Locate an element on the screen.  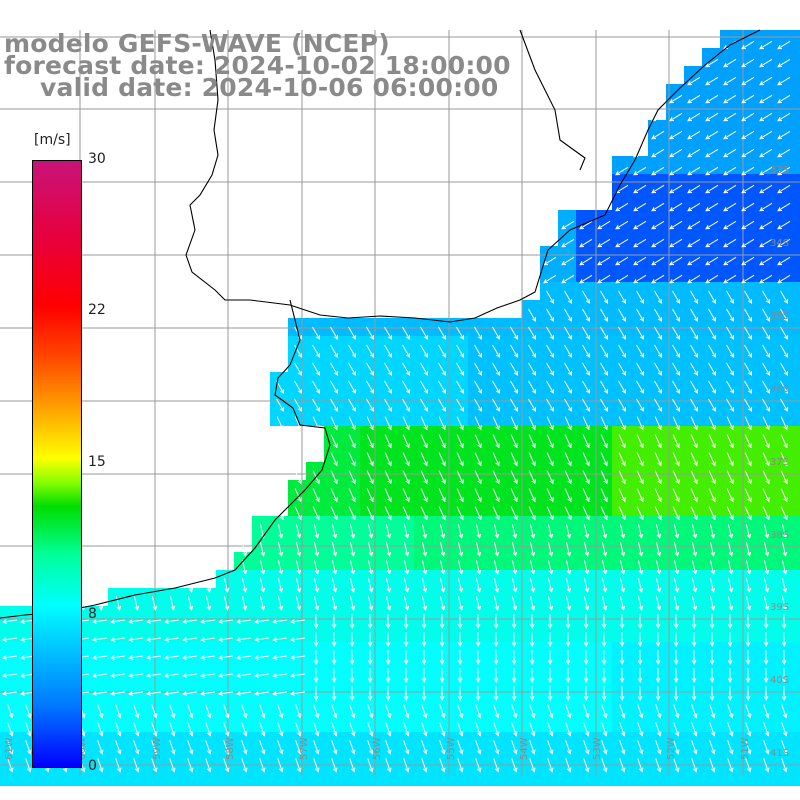
colorbar is located at coordinates (57, 464).